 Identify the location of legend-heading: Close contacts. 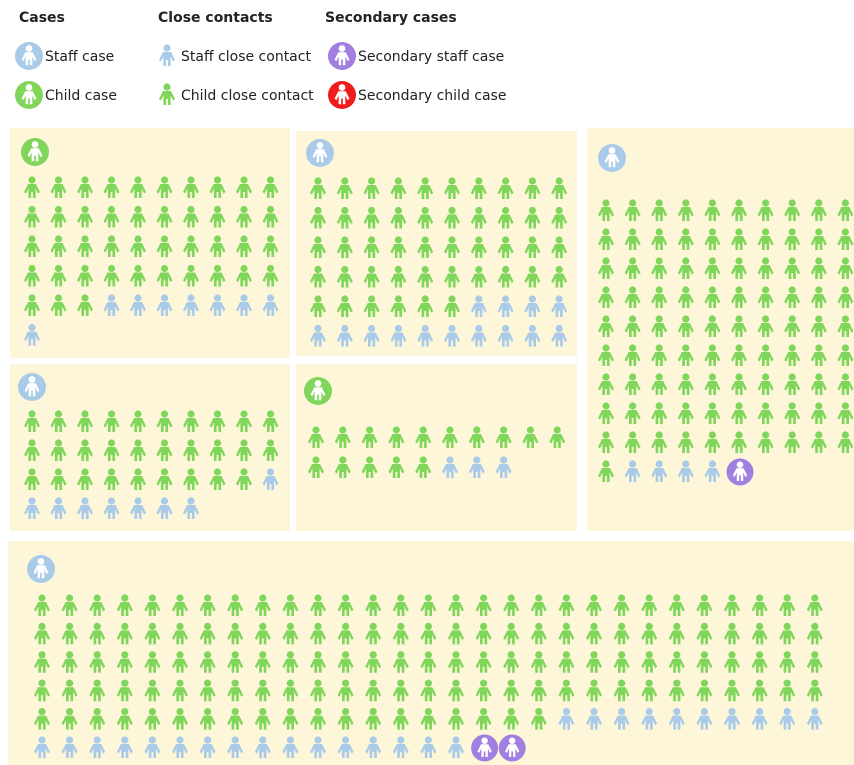
(215, 18).